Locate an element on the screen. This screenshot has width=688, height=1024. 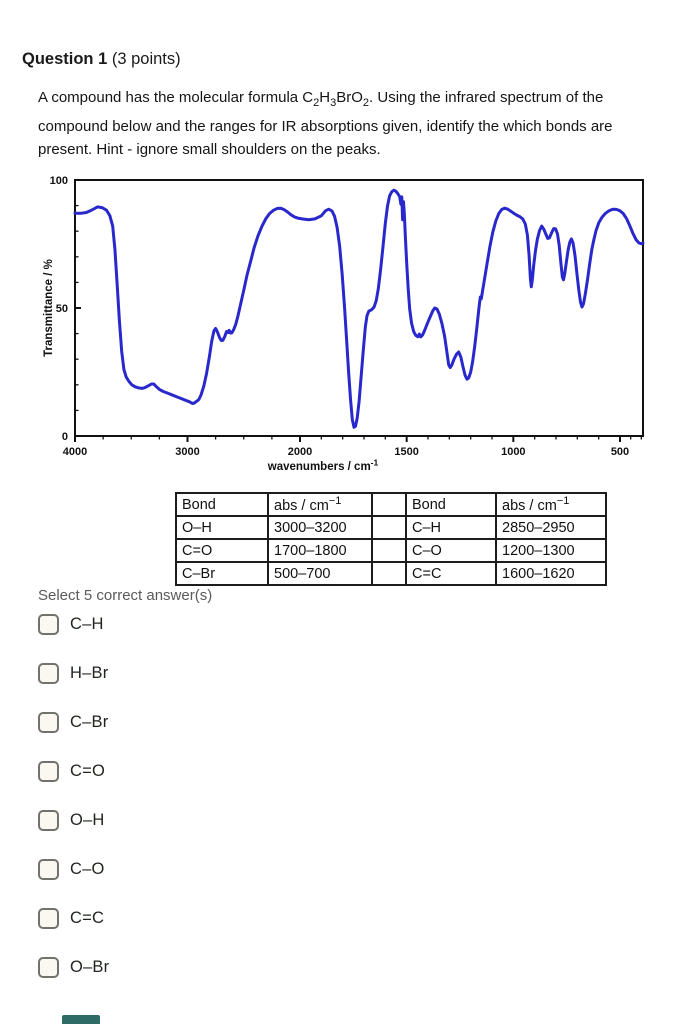
svg-text: Transmittance / % is located at coordinates (49, 308).